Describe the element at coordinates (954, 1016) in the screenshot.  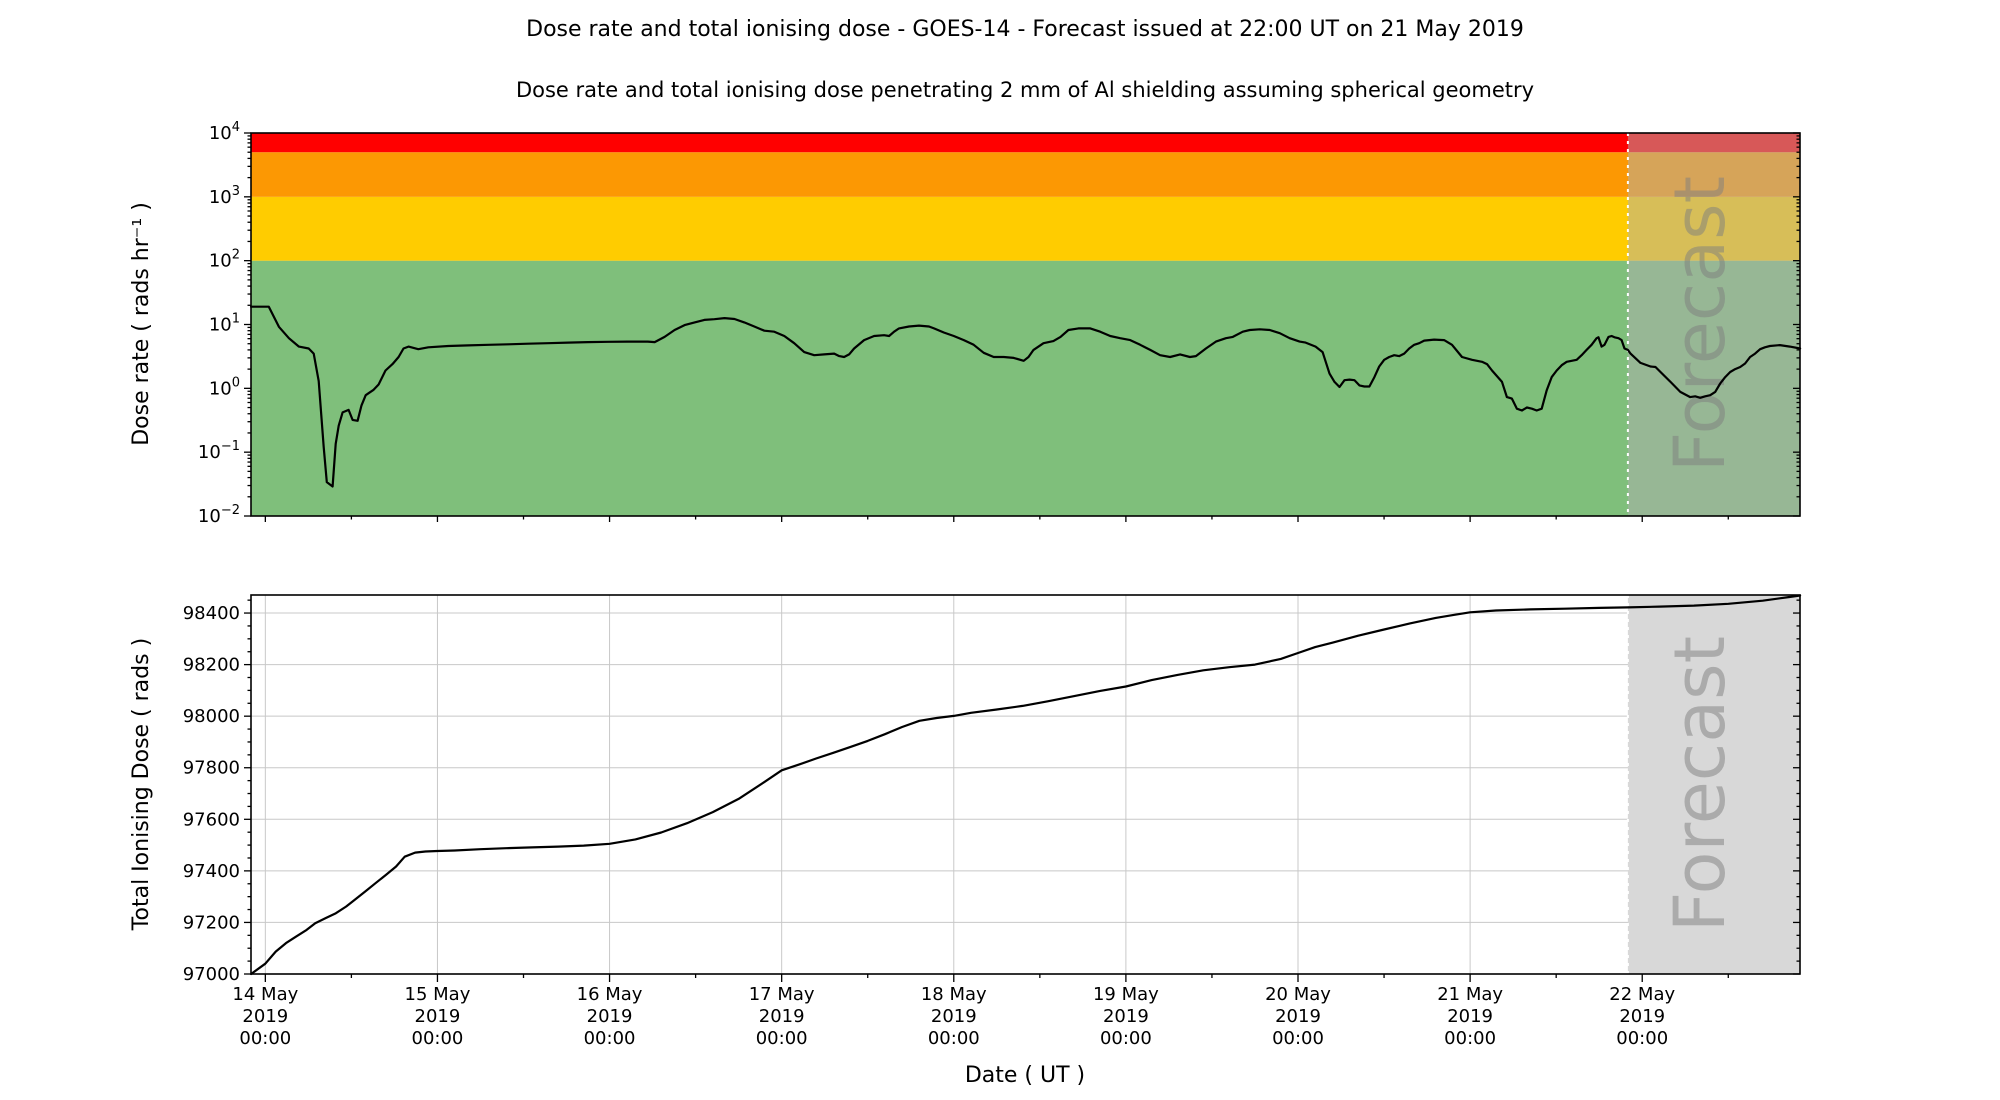
I see `date-tick-label: 18 May 2019 00:00` at that location.